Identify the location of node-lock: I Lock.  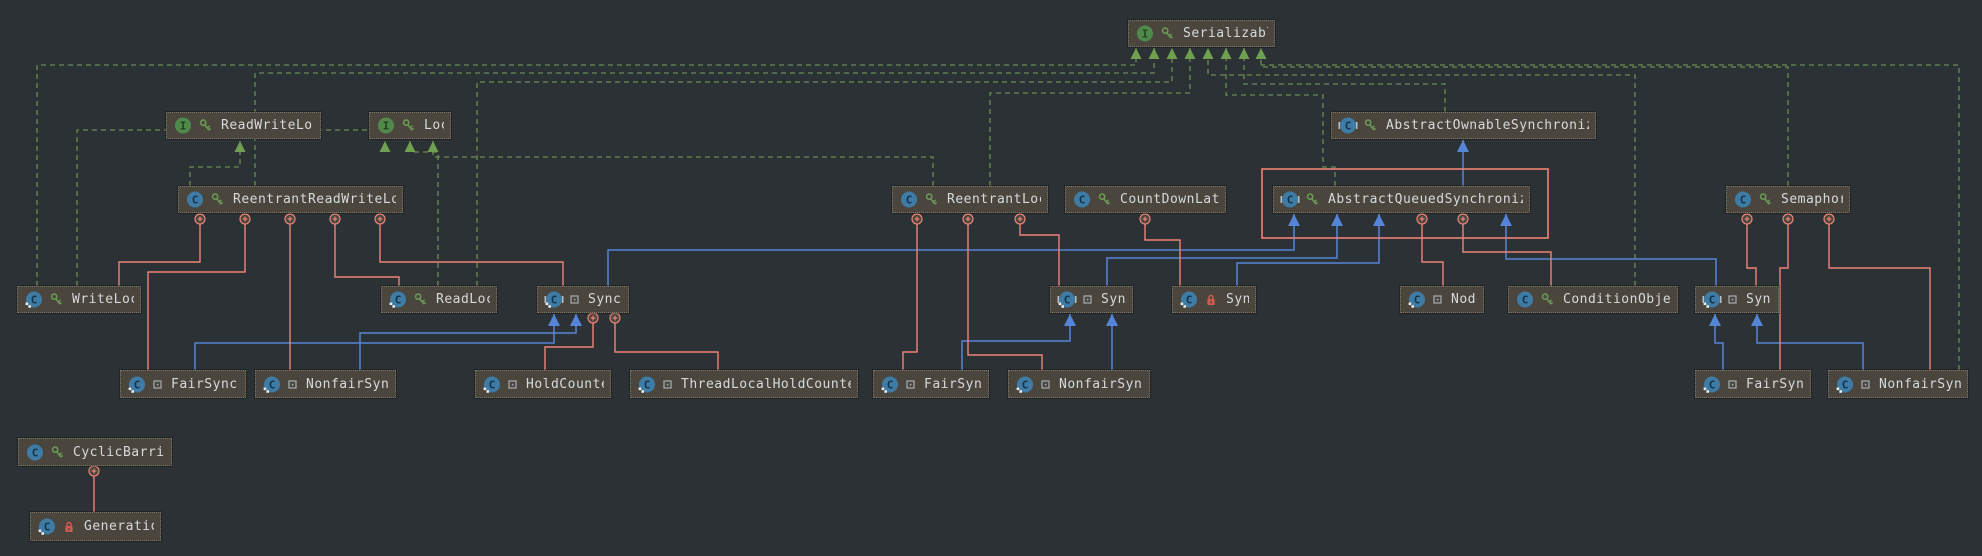
(410, 125).